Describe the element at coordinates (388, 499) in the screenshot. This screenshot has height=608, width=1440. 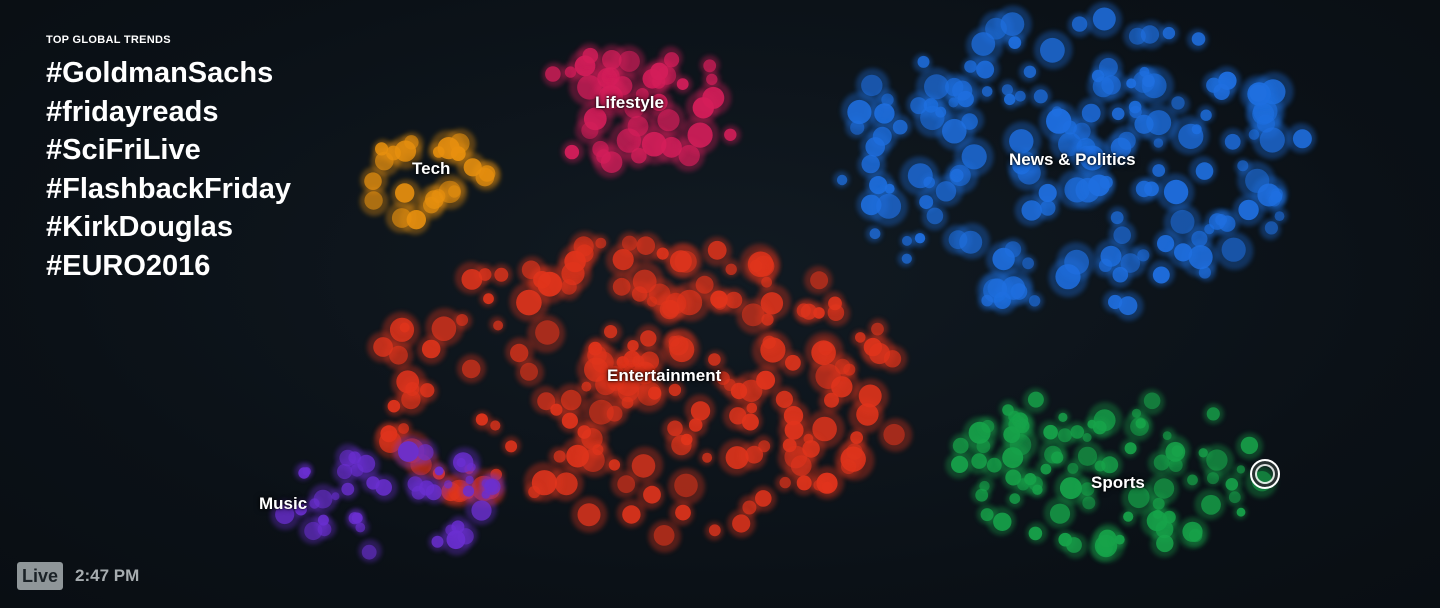
I see `cluster-music` at that location.